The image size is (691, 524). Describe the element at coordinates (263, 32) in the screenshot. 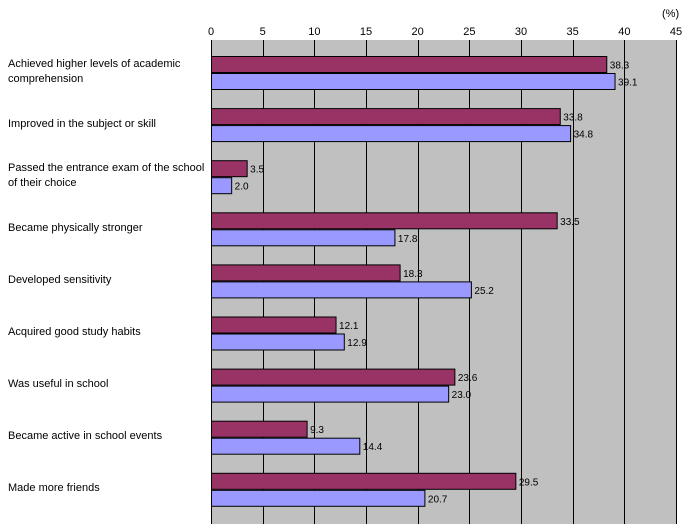

I see `x-tick-label: 5` at that location.